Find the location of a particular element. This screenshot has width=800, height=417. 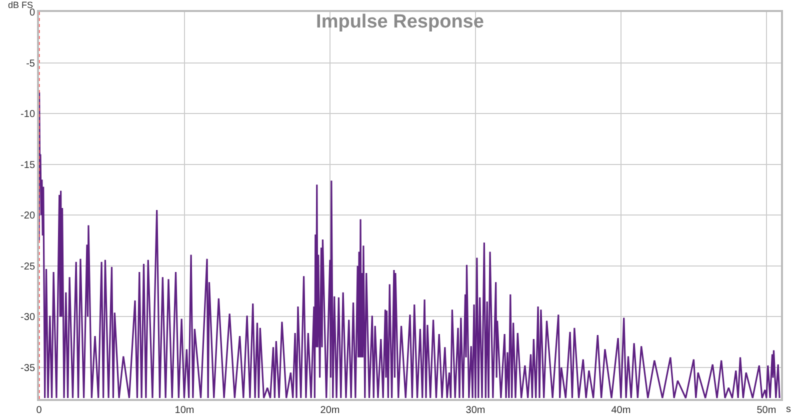

y-axis-title: dB FS is located at coordinates (21, 5).